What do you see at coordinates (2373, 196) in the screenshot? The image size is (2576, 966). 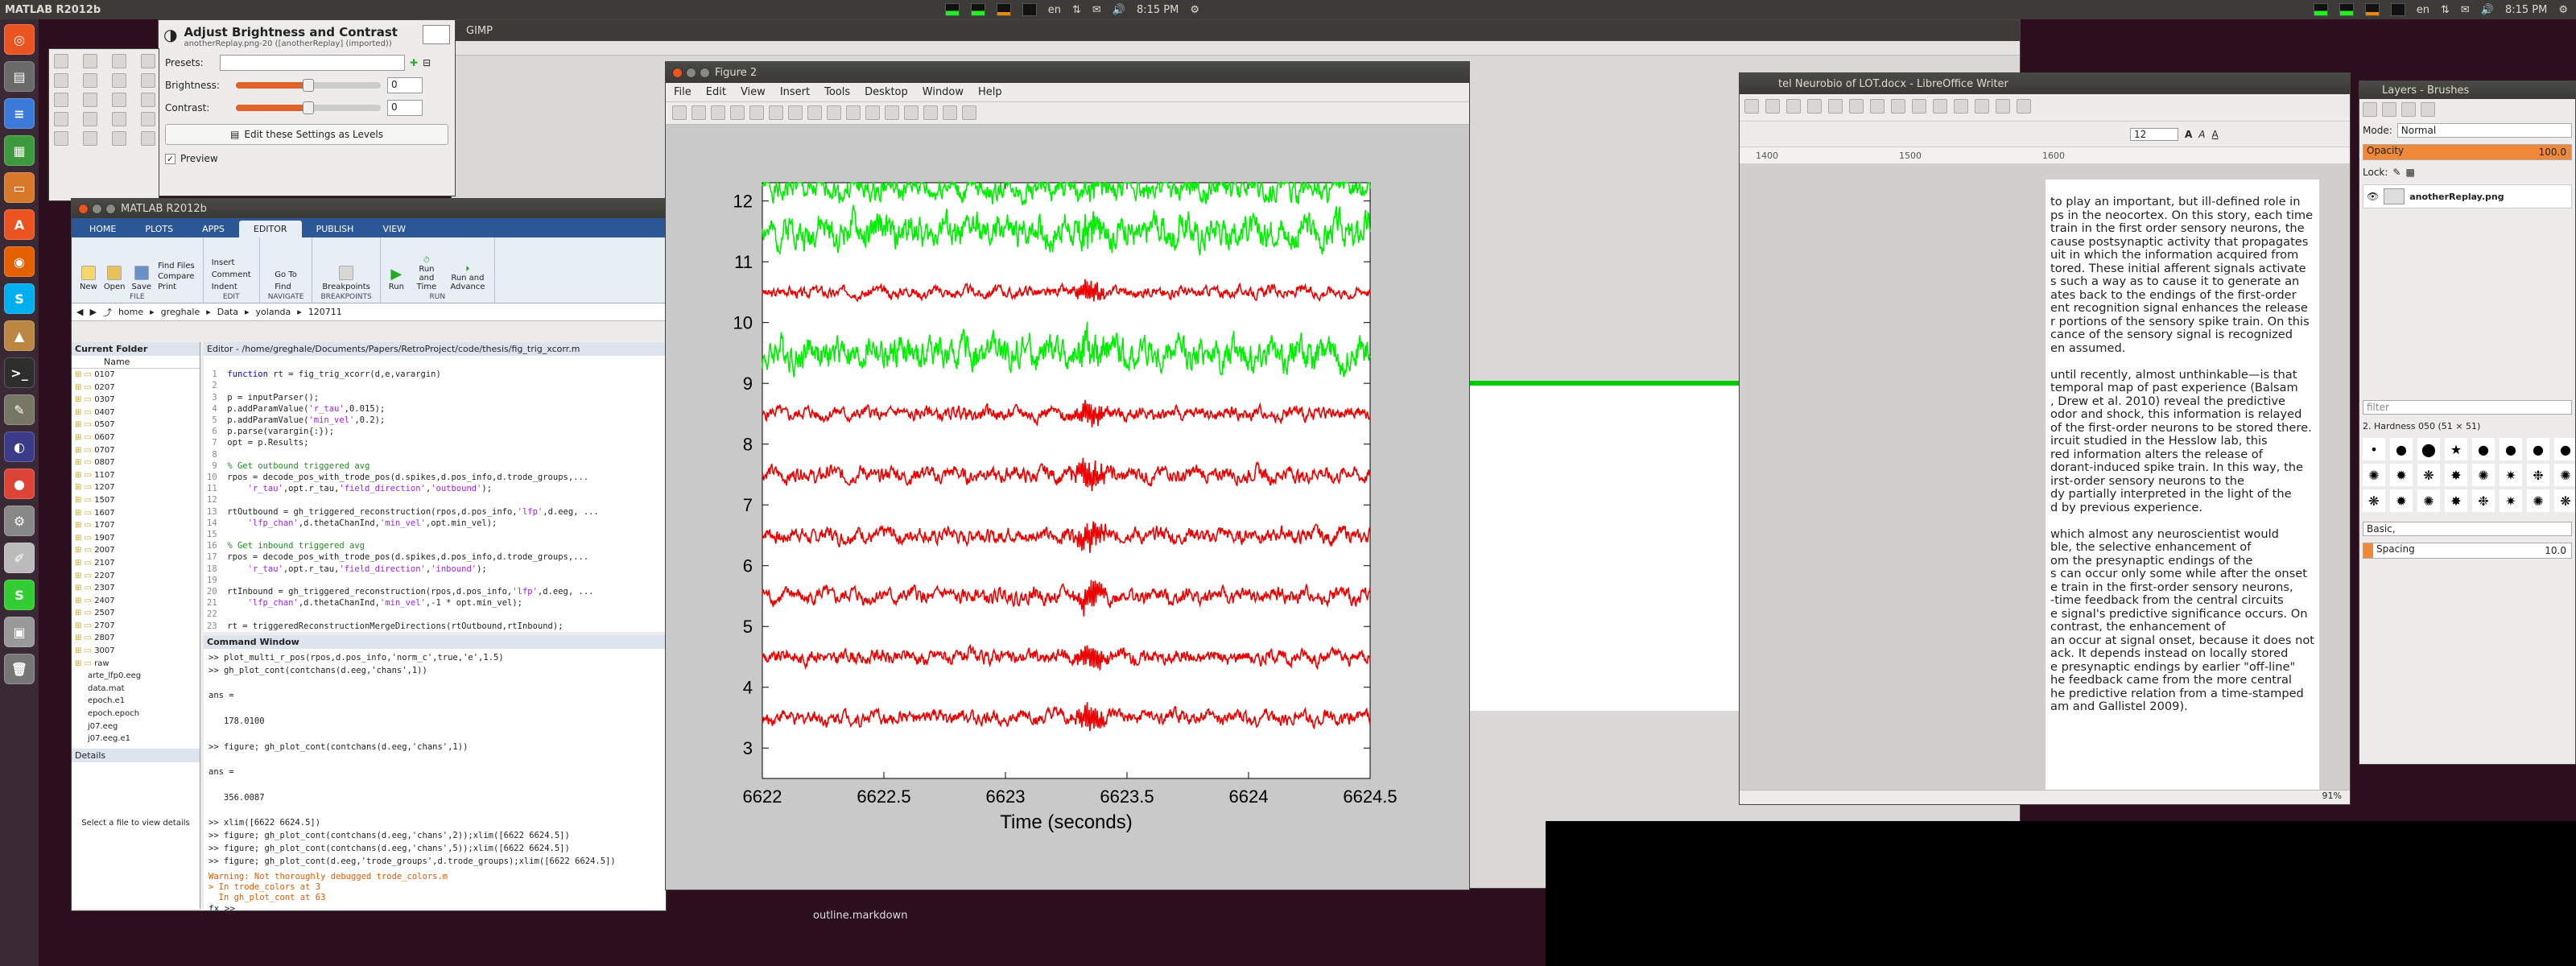 I see `eye-icon: 👁` at bounding box center [2373, 196].